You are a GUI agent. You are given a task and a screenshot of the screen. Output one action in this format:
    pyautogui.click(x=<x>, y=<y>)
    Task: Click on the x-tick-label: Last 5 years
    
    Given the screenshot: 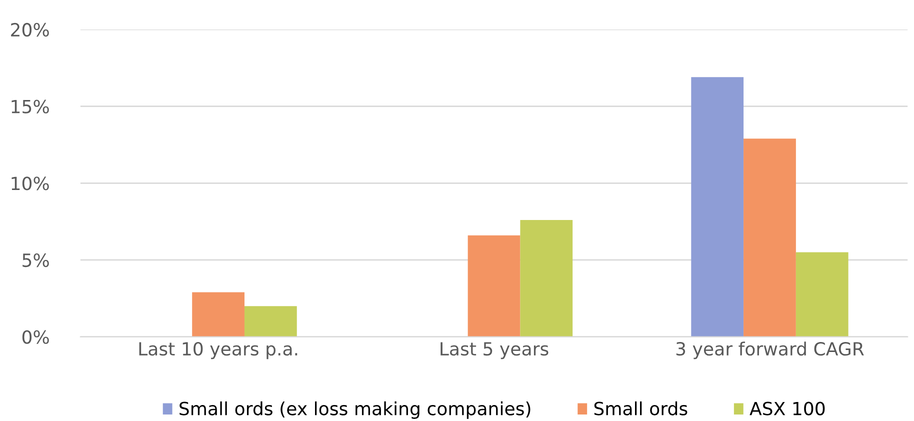 What is the action you would take?
    pyautogui.click(x=494, y=351)
    